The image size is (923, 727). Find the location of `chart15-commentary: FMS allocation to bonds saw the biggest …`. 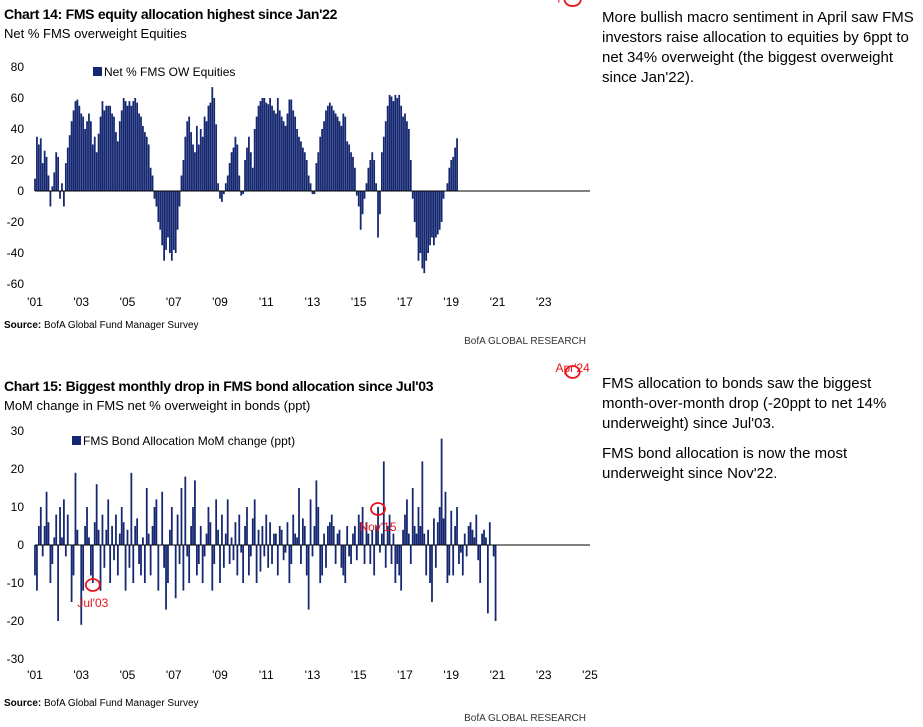

chart15-commentary: FMS allocation to bonds saw the biggest … is located at coordinates (761, 434).